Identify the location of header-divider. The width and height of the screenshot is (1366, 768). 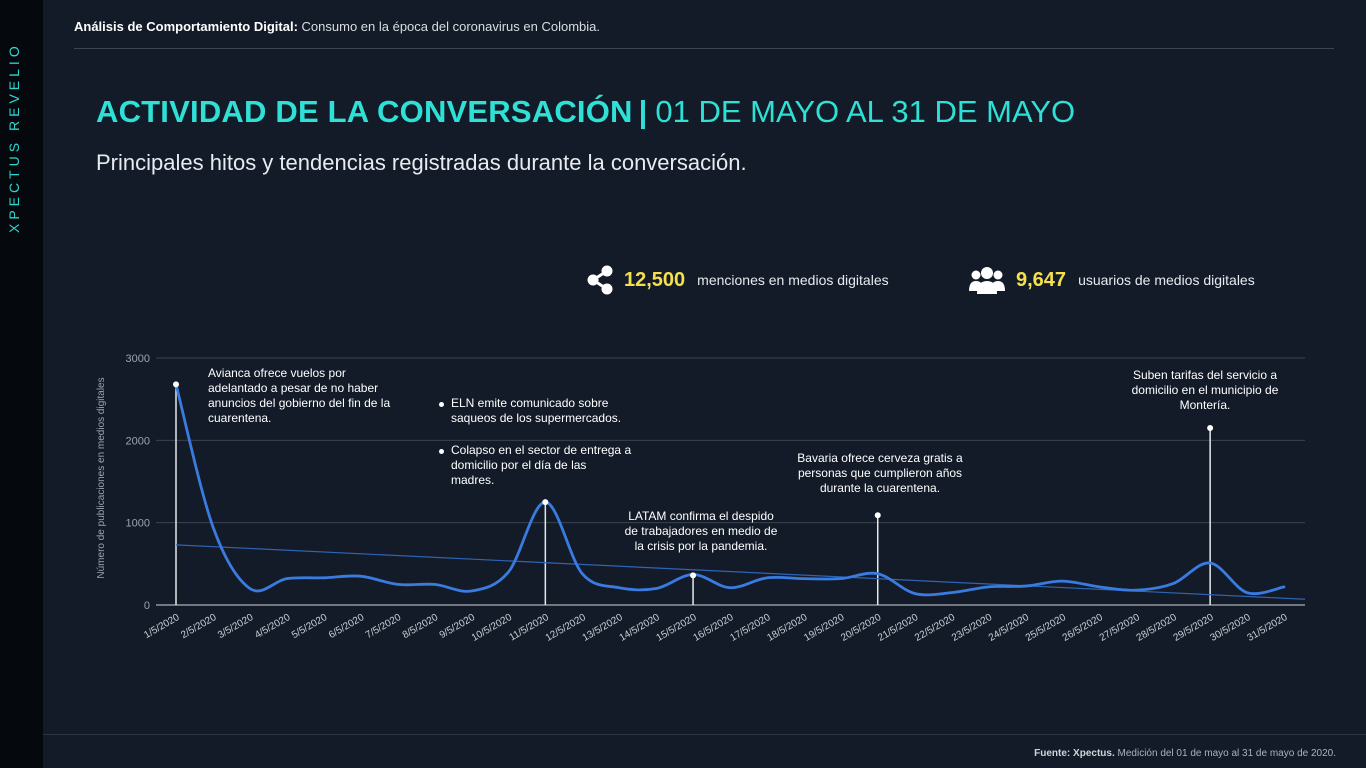
(704, 48).